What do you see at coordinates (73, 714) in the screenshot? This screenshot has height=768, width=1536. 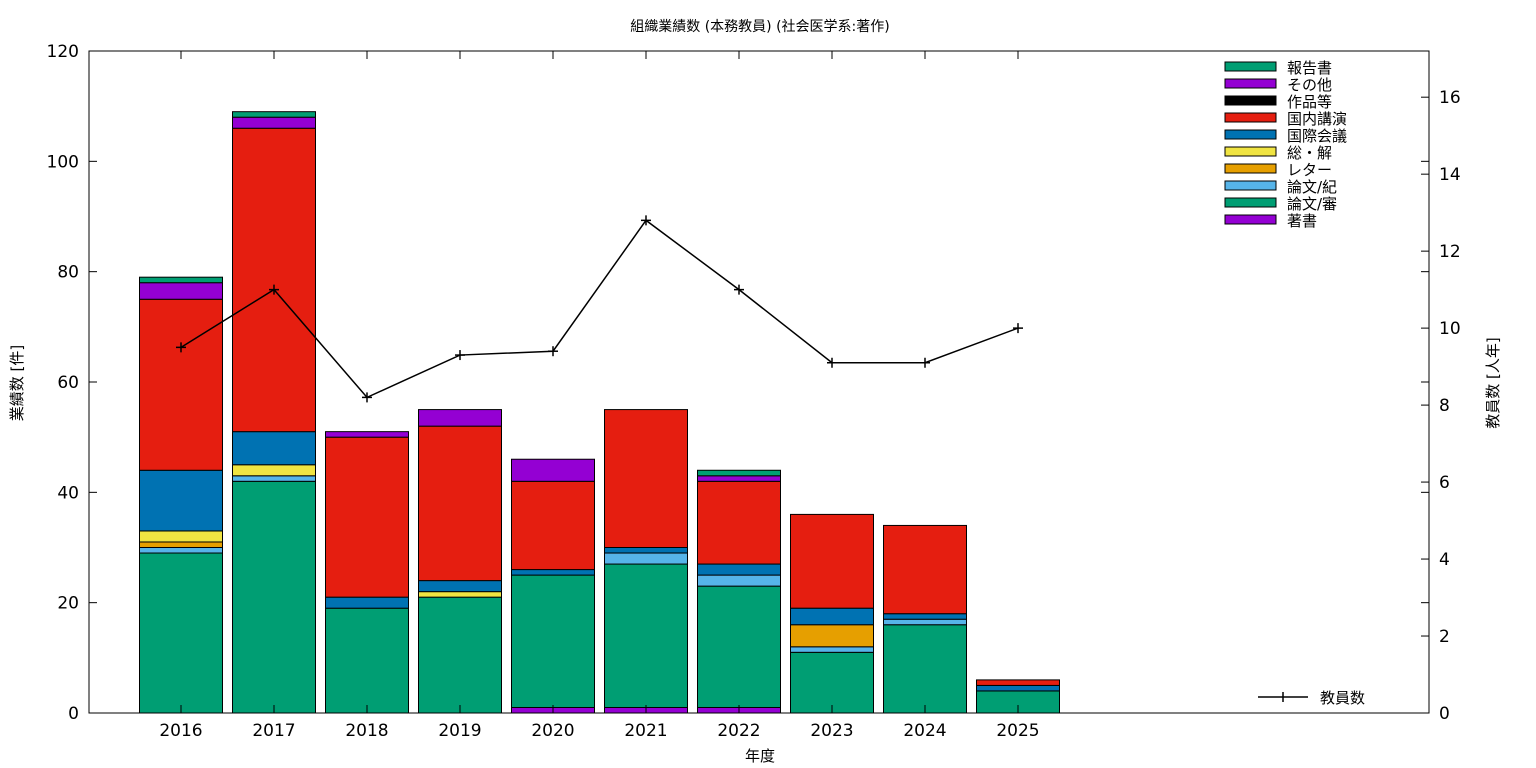 I see `y-tick-label: 0` at bounding box center [73, 714].